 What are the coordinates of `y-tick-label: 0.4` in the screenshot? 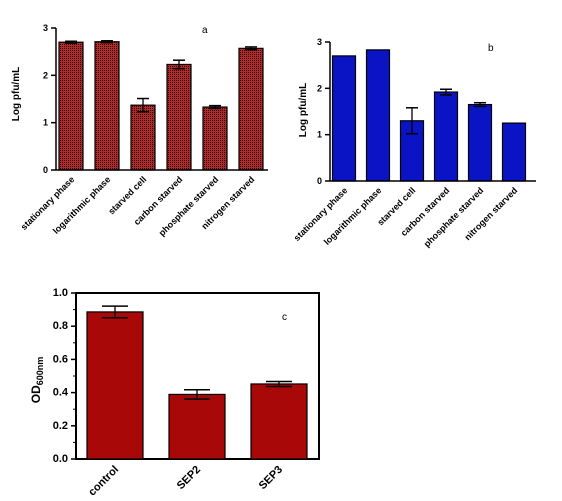 It's located at (61, 393).